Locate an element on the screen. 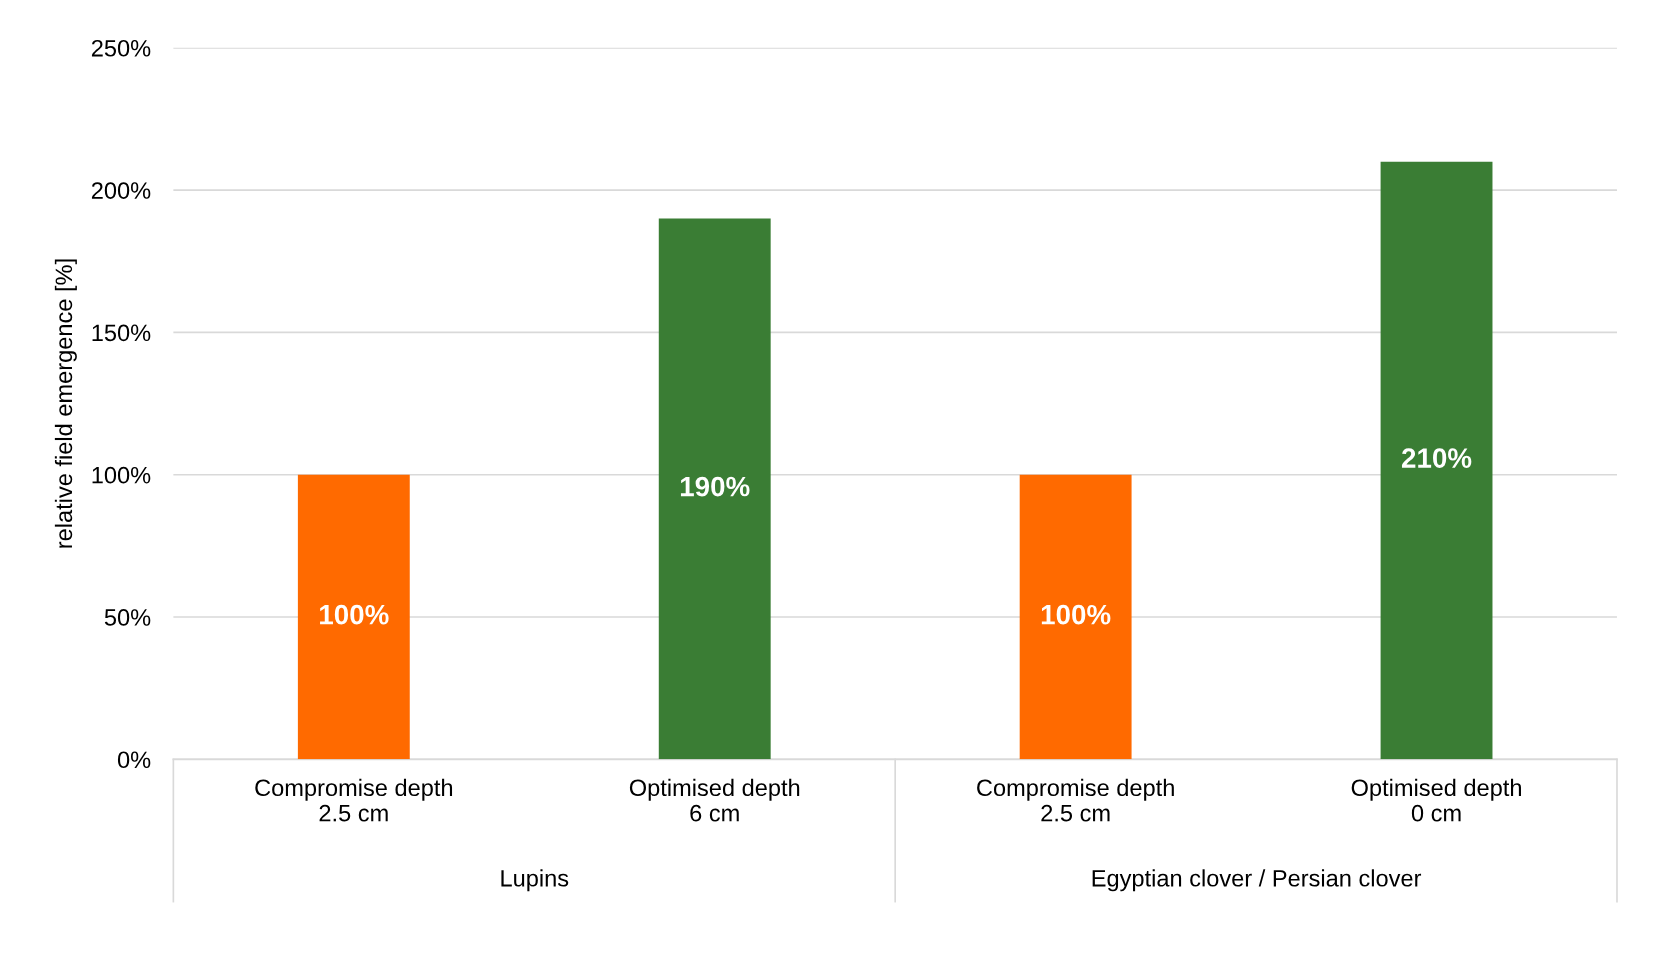  y-axis-title: relative field emergence [%] is located at coordinates (65, 403).